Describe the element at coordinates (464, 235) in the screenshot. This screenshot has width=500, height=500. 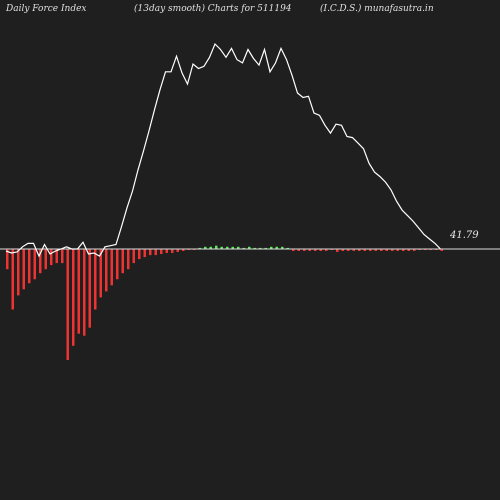
I see `last-value-label: 41.79` at that location.